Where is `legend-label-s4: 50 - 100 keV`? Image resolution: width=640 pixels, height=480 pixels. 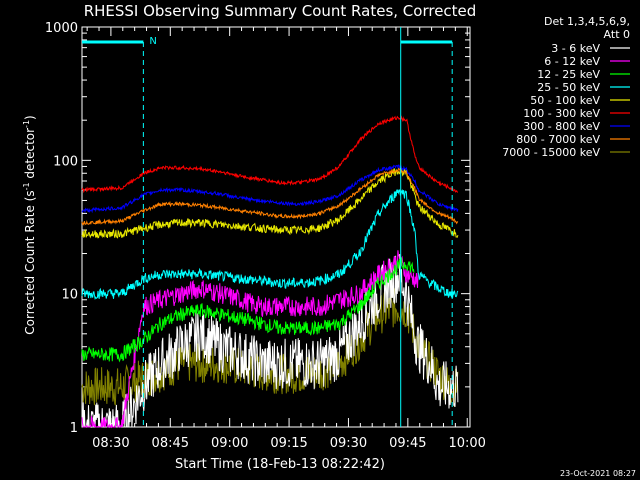 legend-label-s4: 50 - 100 keV is located at coordinates (565, 100).